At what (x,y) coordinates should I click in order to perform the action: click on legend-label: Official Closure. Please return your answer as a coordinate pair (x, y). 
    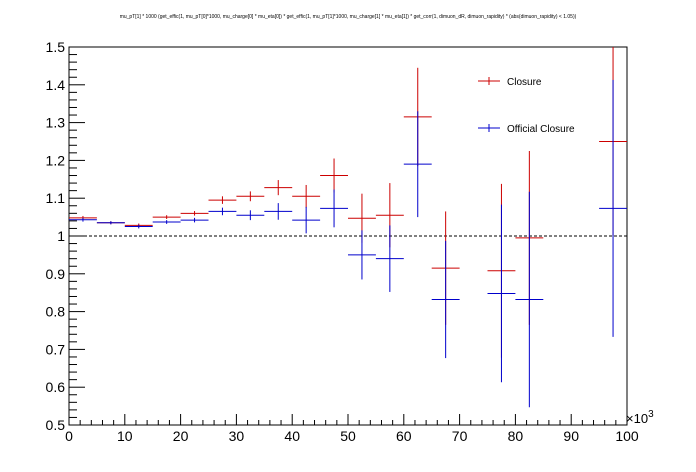
    Looking at the image, I should click on (541, 129).